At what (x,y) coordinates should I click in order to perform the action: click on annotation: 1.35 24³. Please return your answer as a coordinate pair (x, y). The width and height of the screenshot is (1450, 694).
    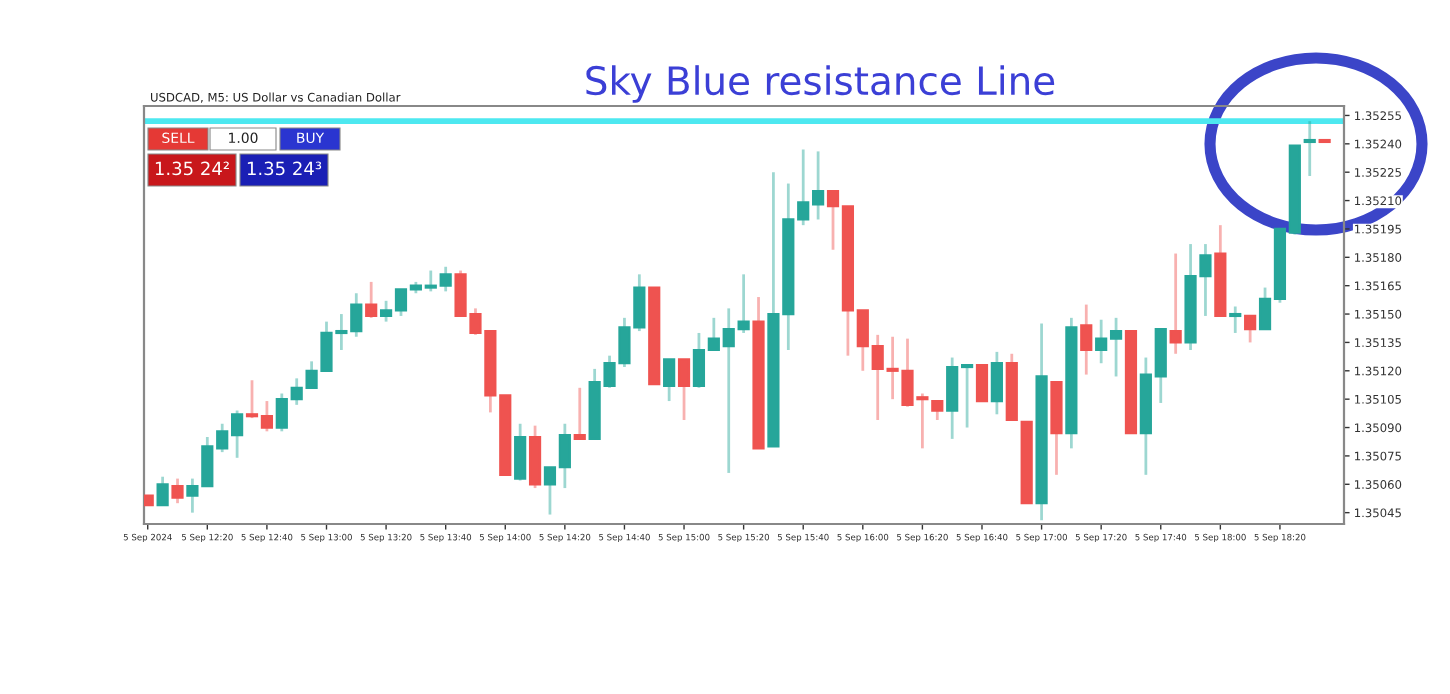
    Looking at the image, I should click on (284, 168).